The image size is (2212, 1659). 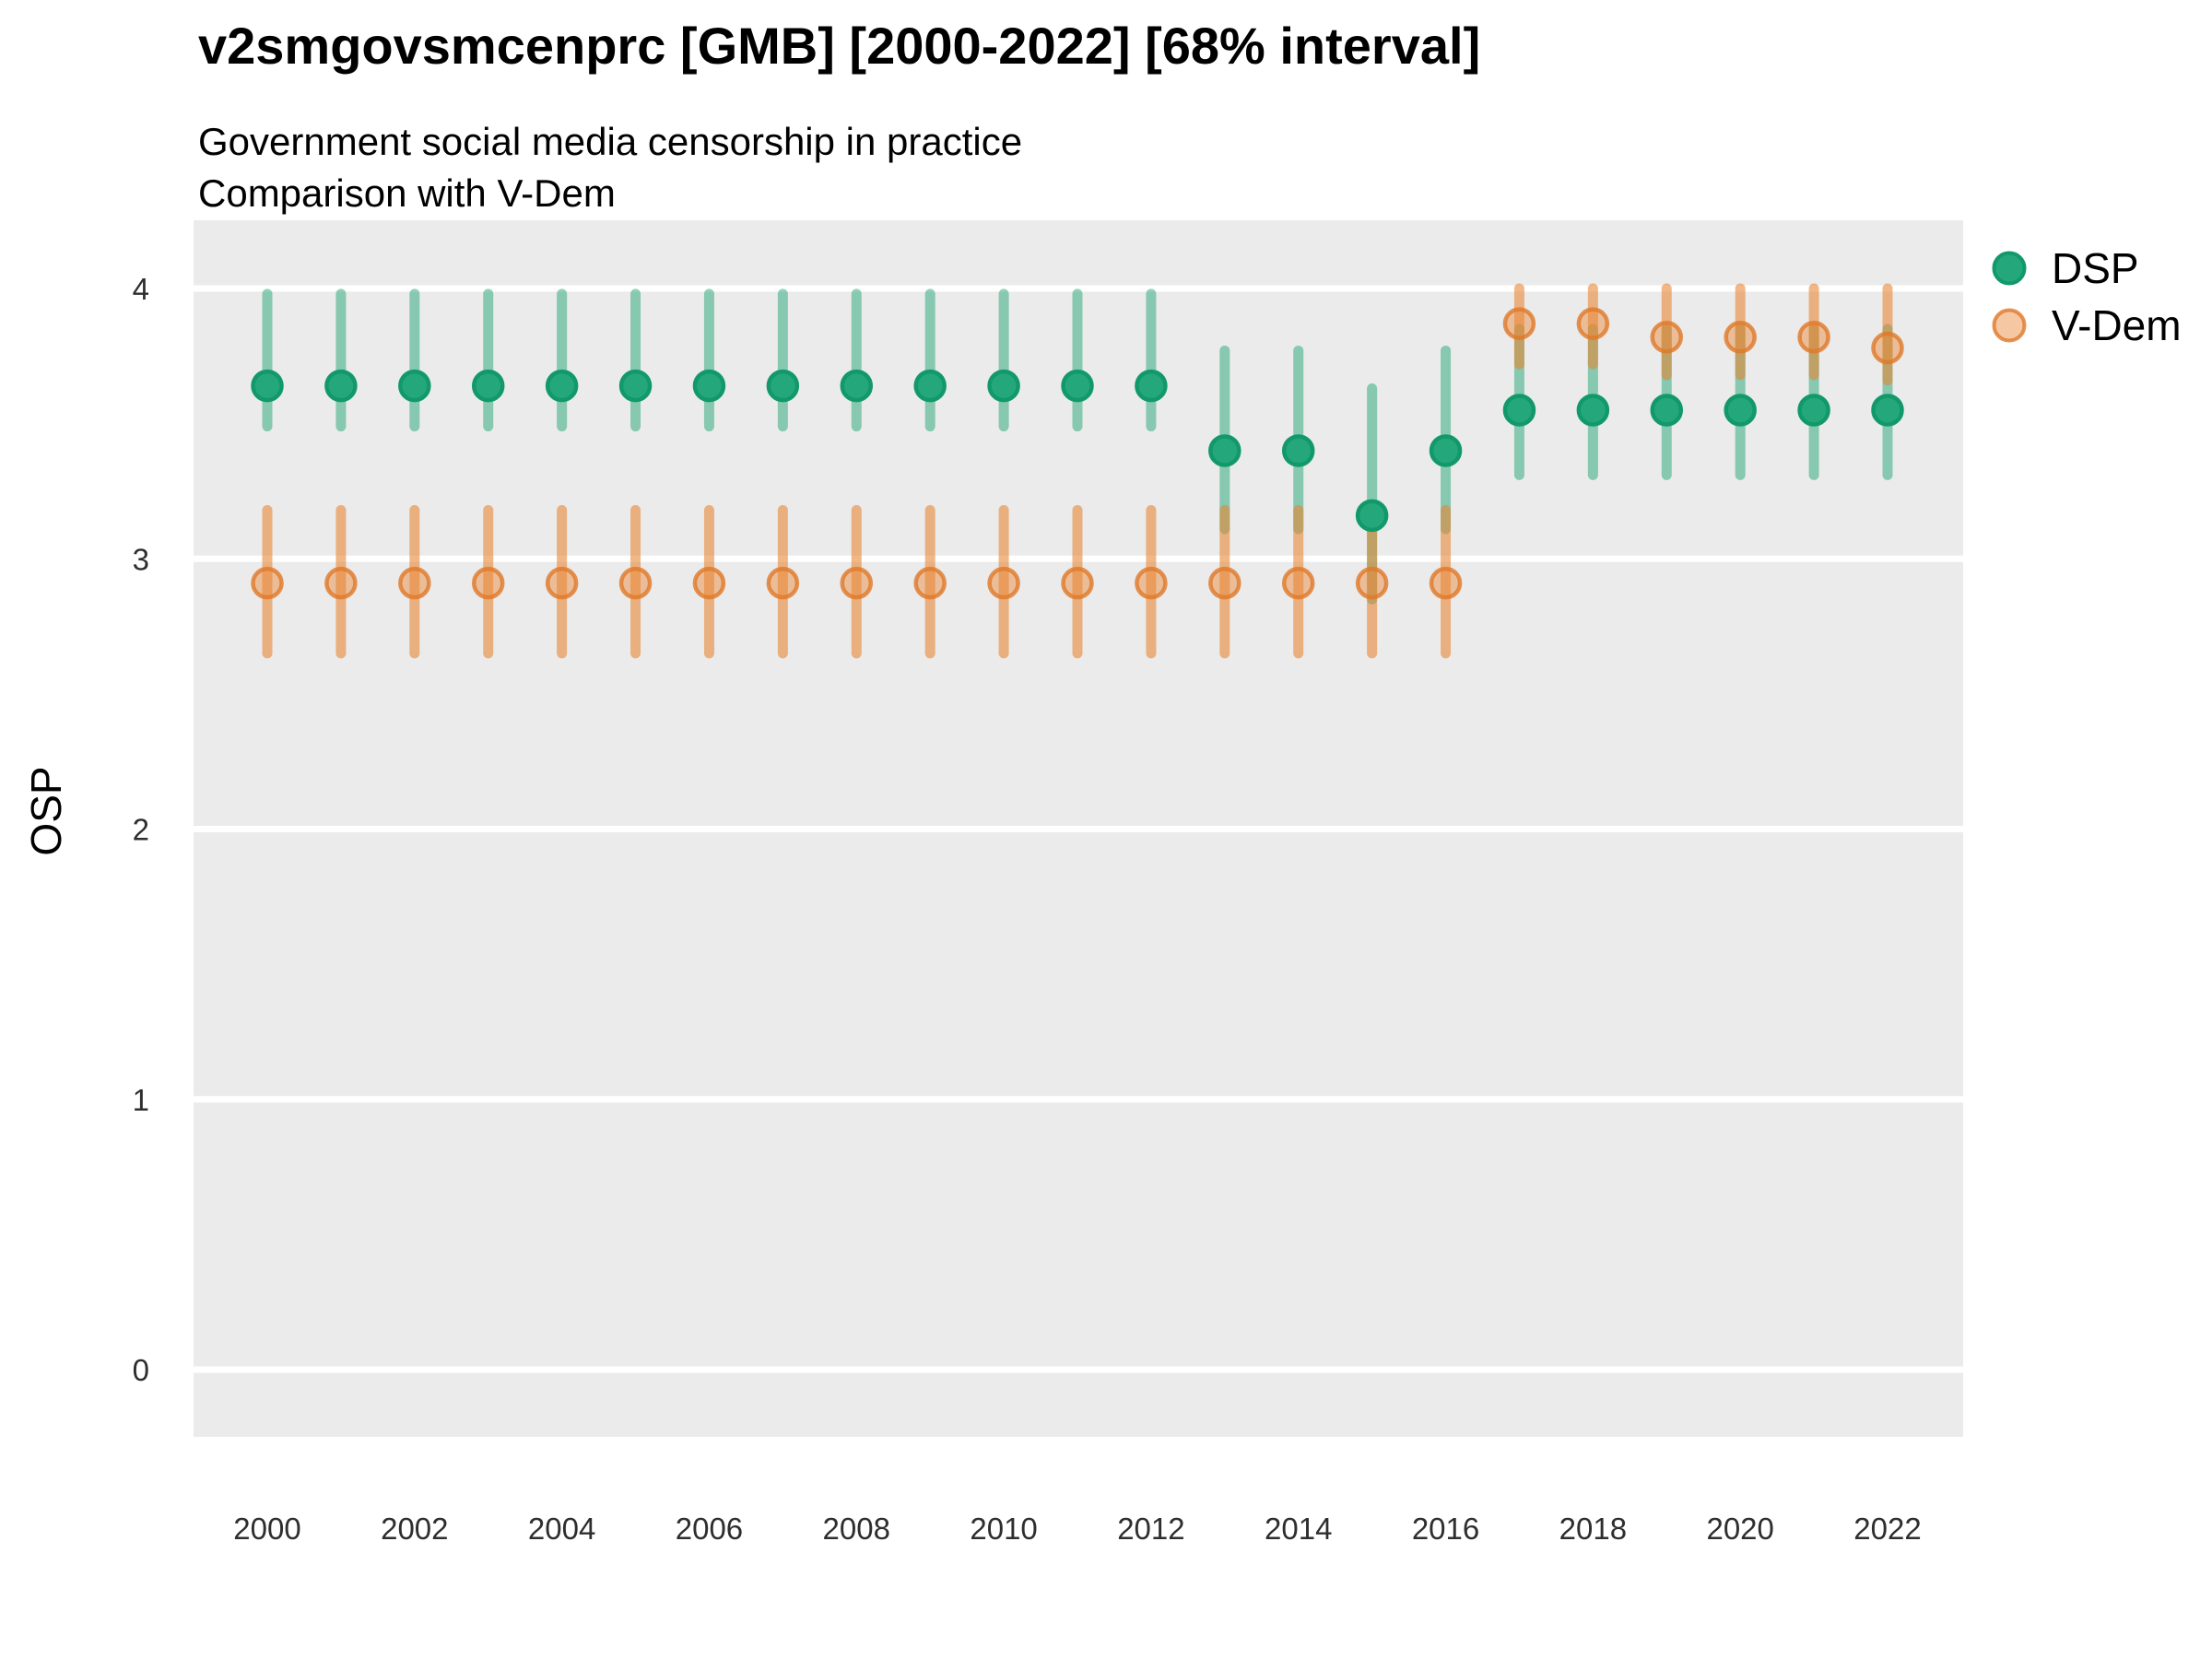 I want to click on y-tick-label-2: 2, so click(x=141, y=830).